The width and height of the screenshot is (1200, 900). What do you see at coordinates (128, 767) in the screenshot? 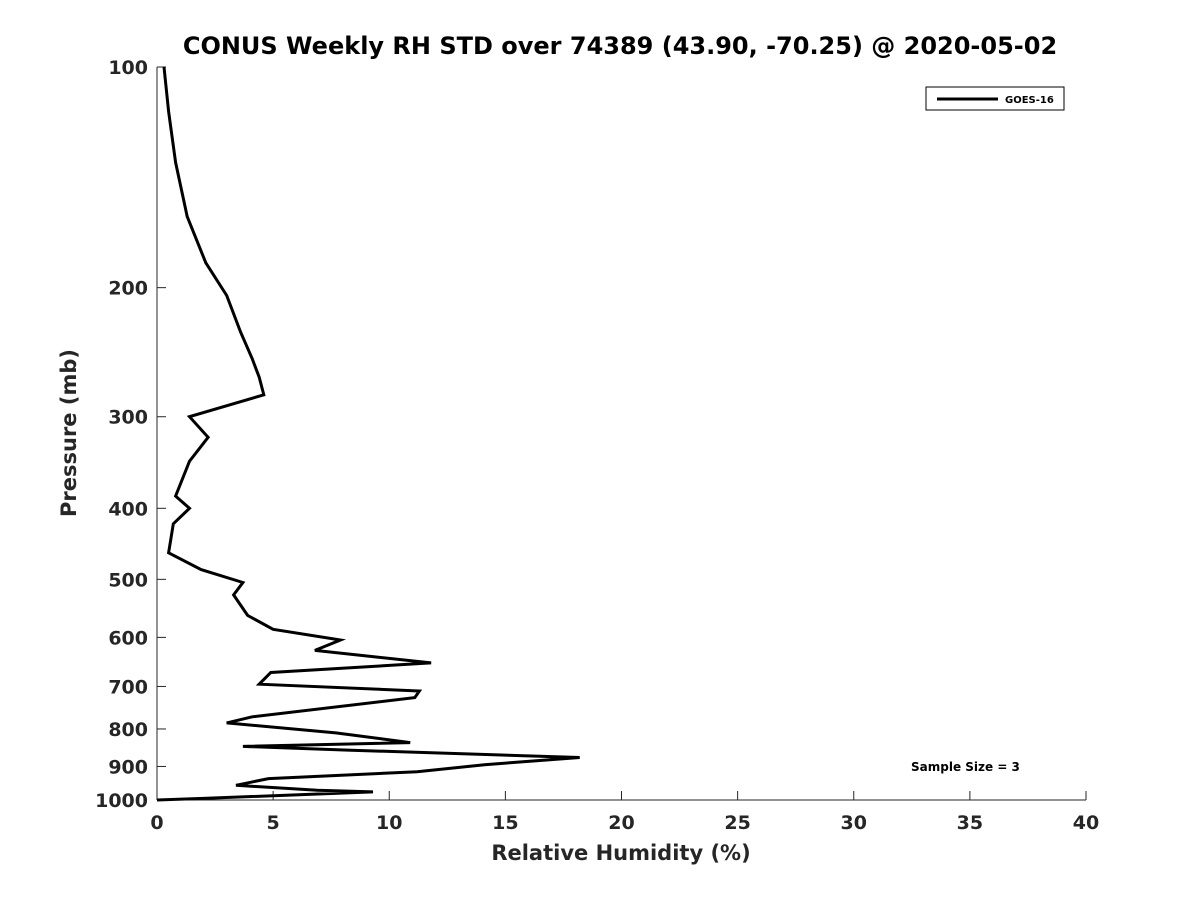
I see `y-tick-label: 900` at bounding box center [128, 767].